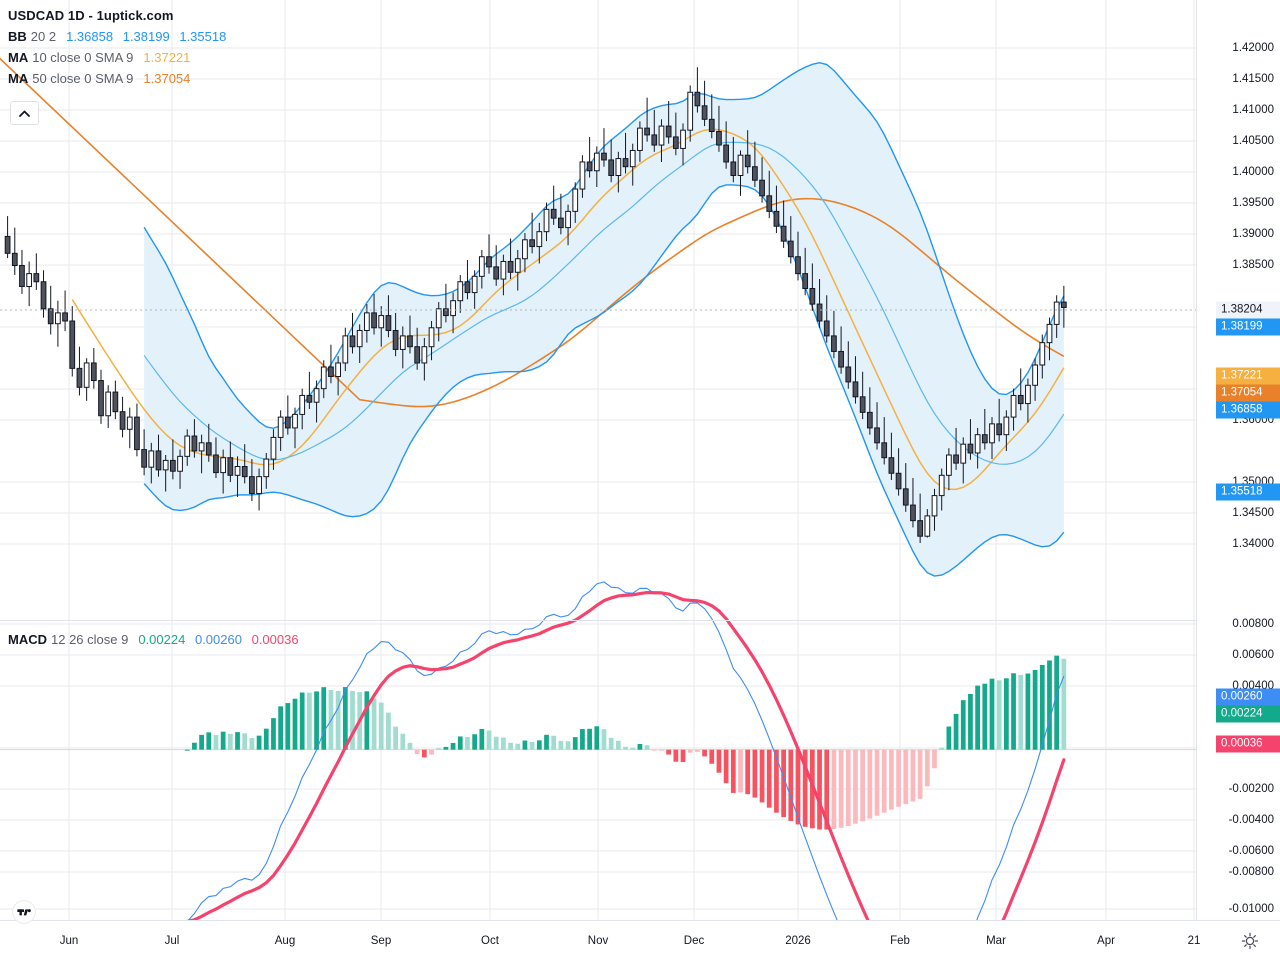 This screenshot has height=961, width=1280. What do you see at coordinates (1248, 744) in the screenshot?
I see `macd-hist-tag: 0.00036` at bounding box center [1248, 744].